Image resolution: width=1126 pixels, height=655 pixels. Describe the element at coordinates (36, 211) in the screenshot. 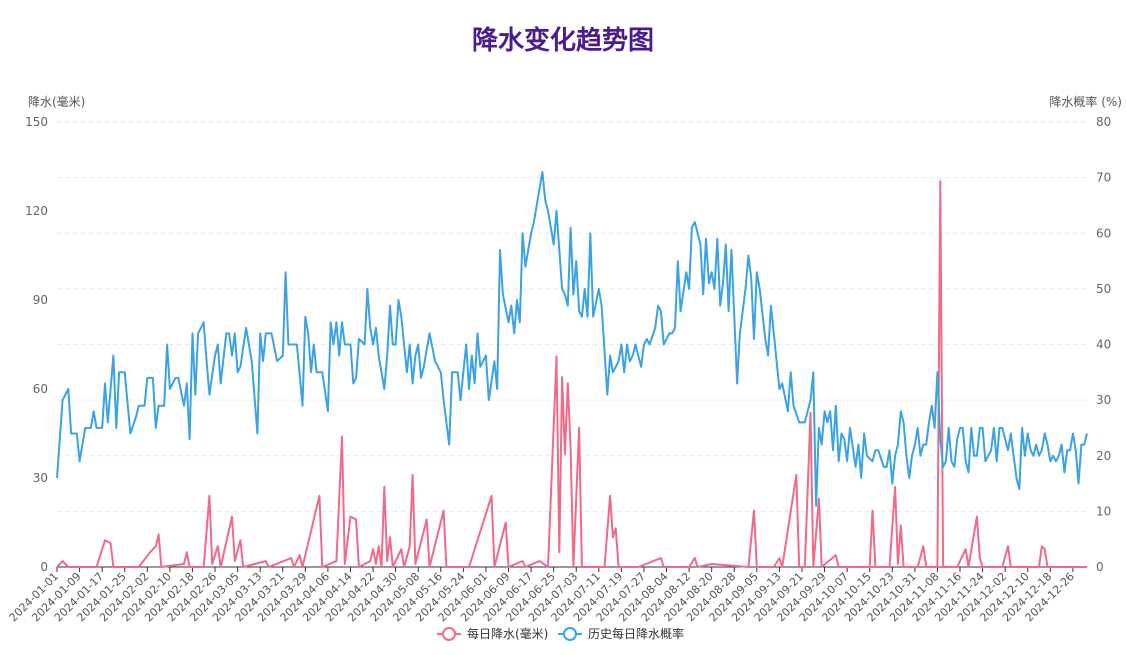

I see `left-tick-label: 120` at that location.